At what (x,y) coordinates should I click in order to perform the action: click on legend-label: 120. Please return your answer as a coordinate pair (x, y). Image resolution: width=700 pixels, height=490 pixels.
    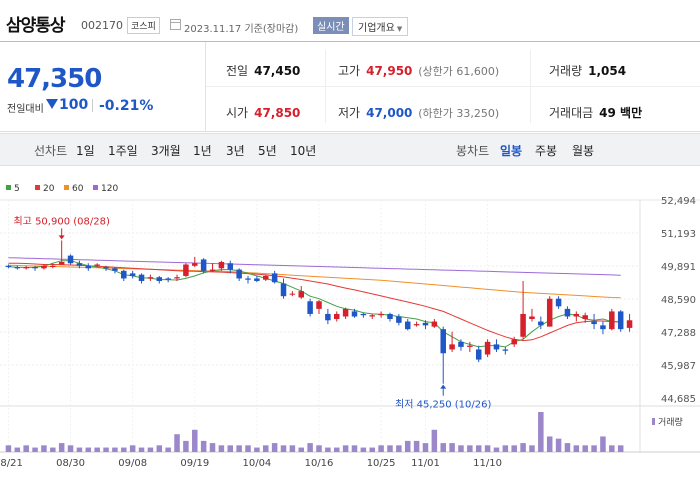
    Looking at the image, I should click on (109, 189).